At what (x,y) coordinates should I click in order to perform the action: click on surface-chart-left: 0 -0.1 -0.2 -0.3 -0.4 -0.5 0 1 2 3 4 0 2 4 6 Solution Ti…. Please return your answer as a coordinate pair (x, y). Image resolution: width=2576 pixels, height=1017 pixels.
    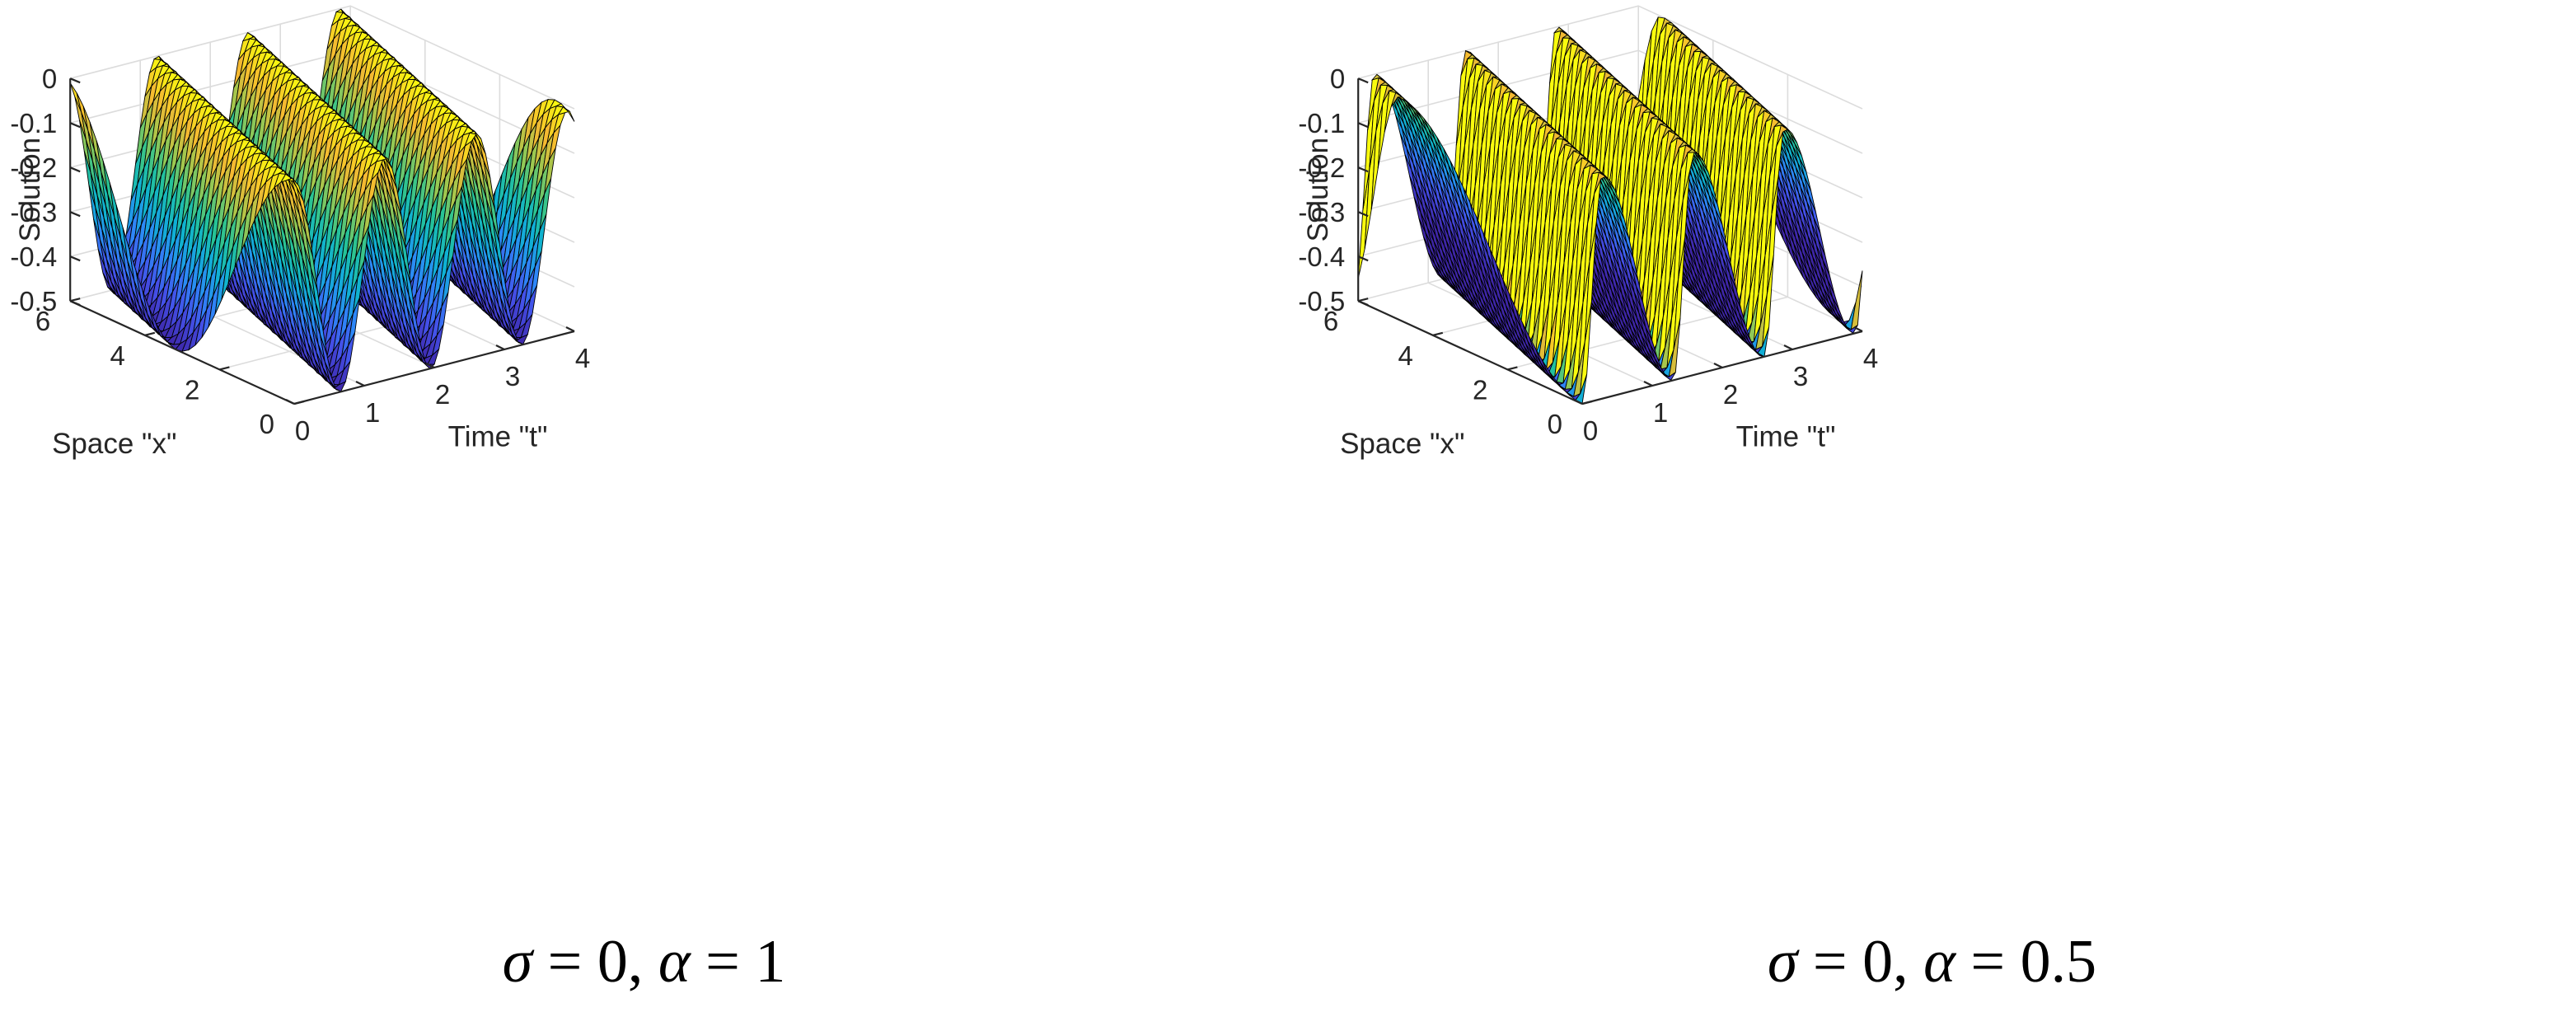
    Looking at the image, I should click on (300, 232).